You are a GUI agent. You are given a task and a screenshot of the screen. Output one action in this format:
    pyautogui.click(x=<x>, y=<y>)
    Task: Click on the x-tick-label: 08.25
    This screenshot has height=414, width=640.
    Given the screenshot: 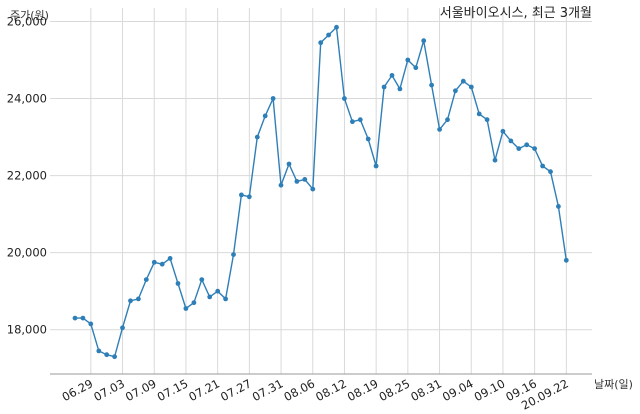 What is the action you would take?
    pyautogui.click(x=395, y=390)
    